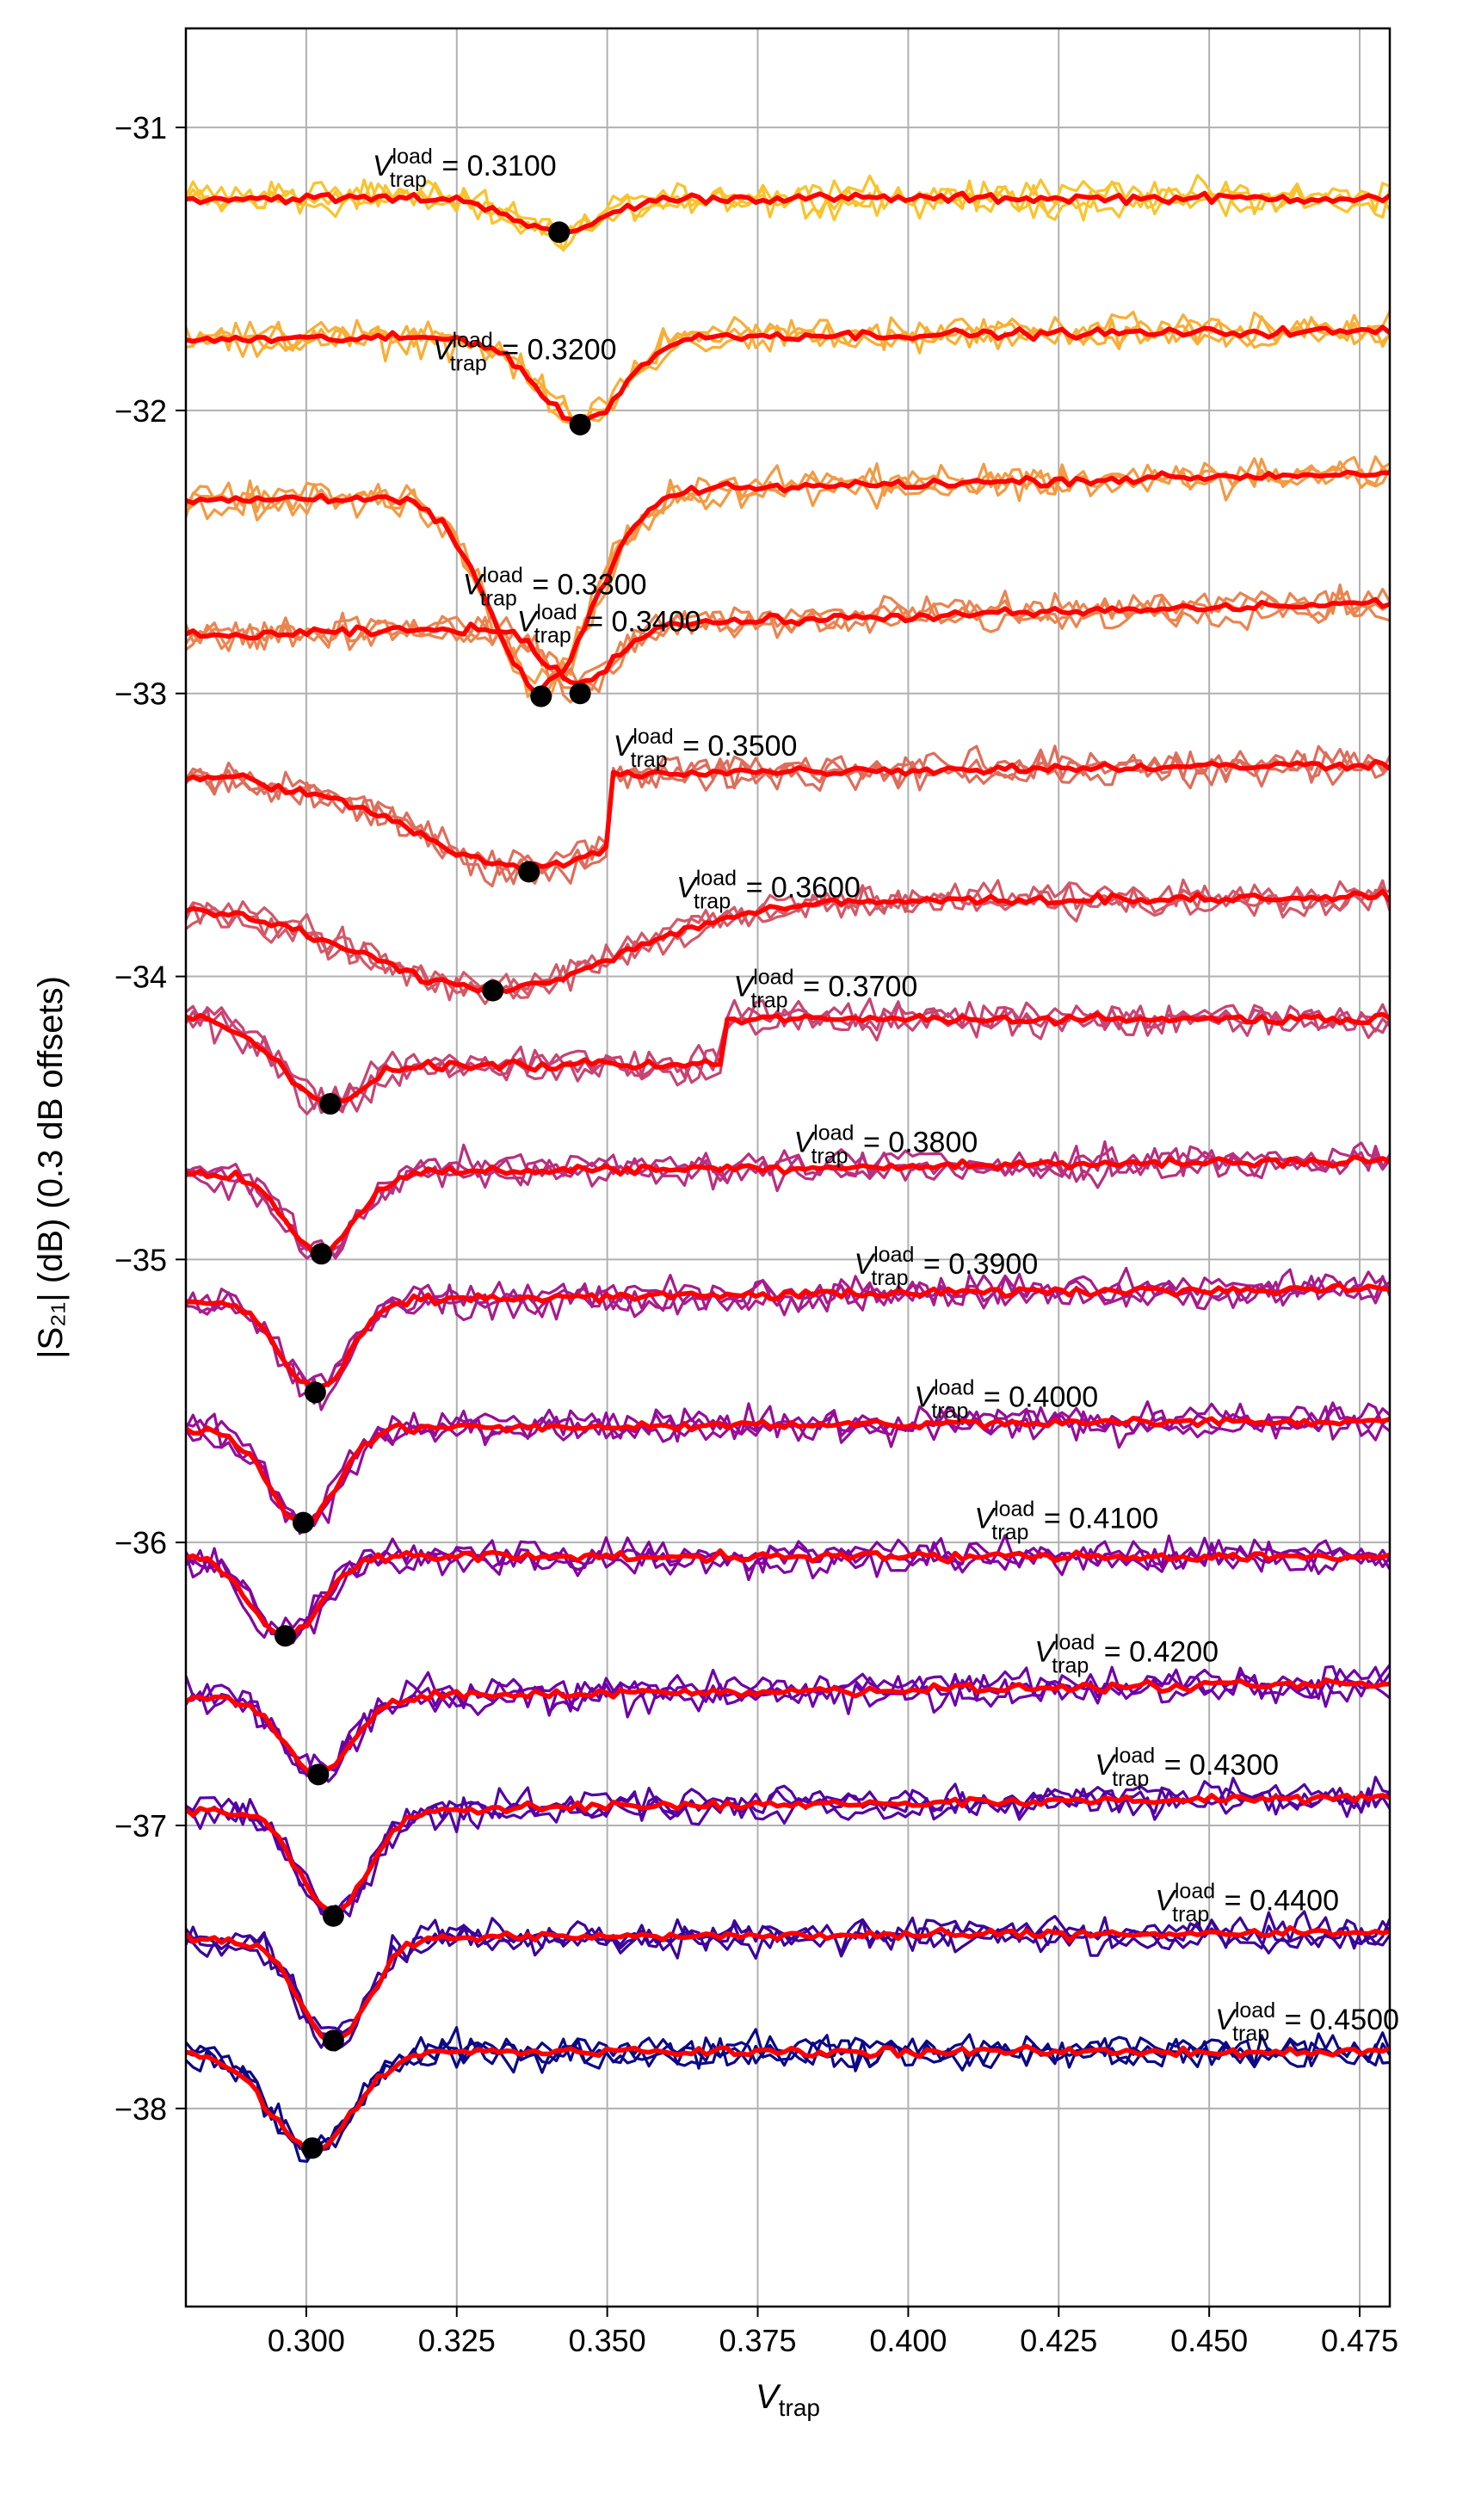  What do you see at coordinates (140, 128) in the screenshot?
I see `y-tick-label: −31` at bounding box center [140, 128].